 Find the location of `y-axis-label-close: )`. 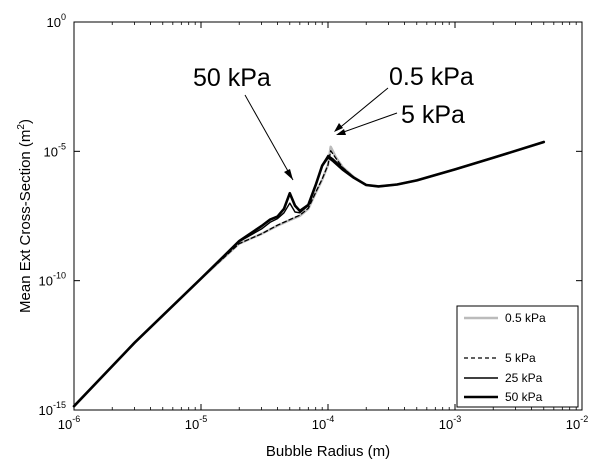

y-axis-label-close: ) is located at coordinates (25, 121).